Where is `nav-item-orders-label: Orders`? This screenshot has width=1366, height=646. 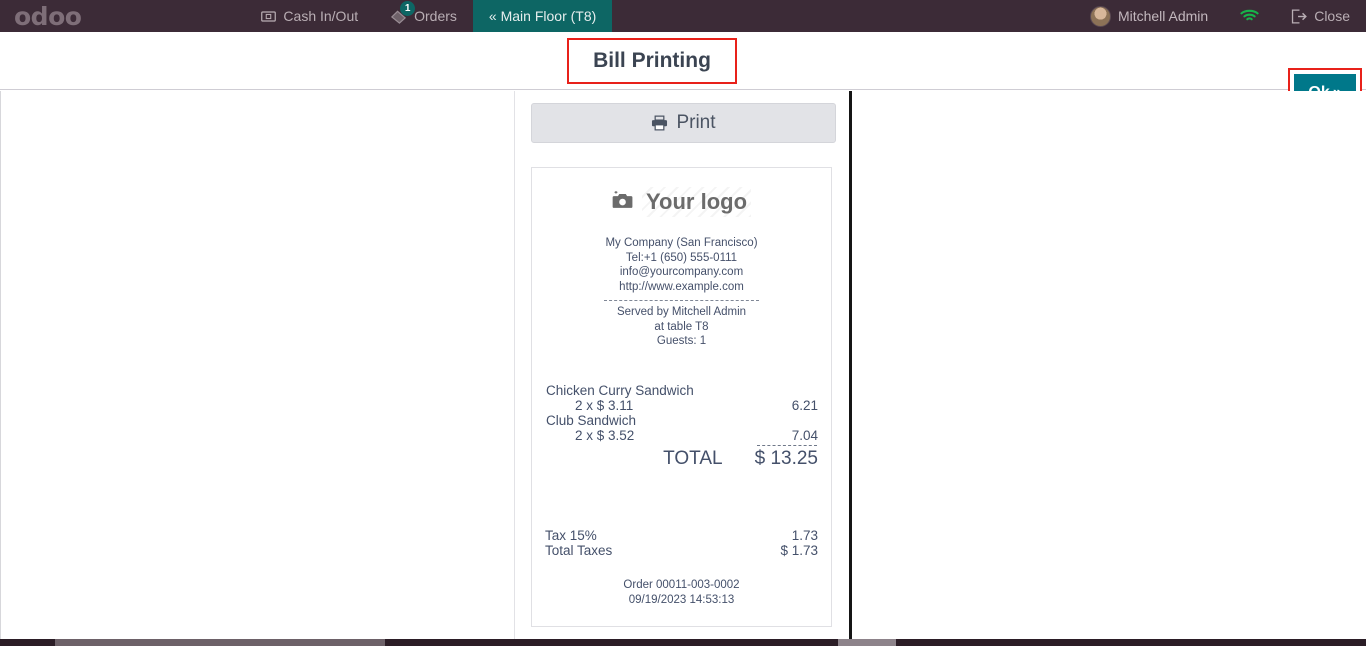 nav-item-orders-label: Orders is located at coordinates (435, 16).